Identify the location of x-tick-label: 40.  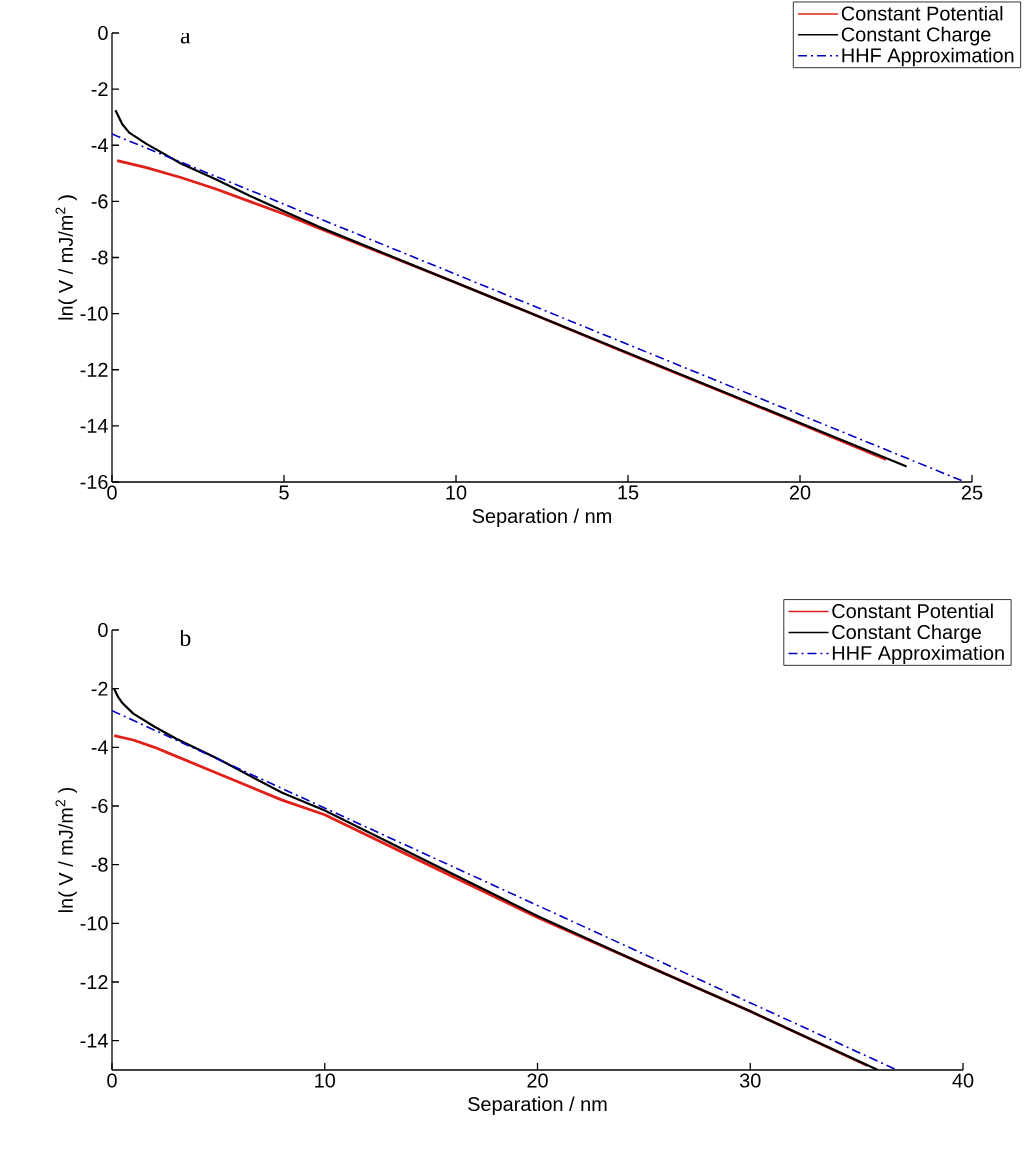
(963, 1080).